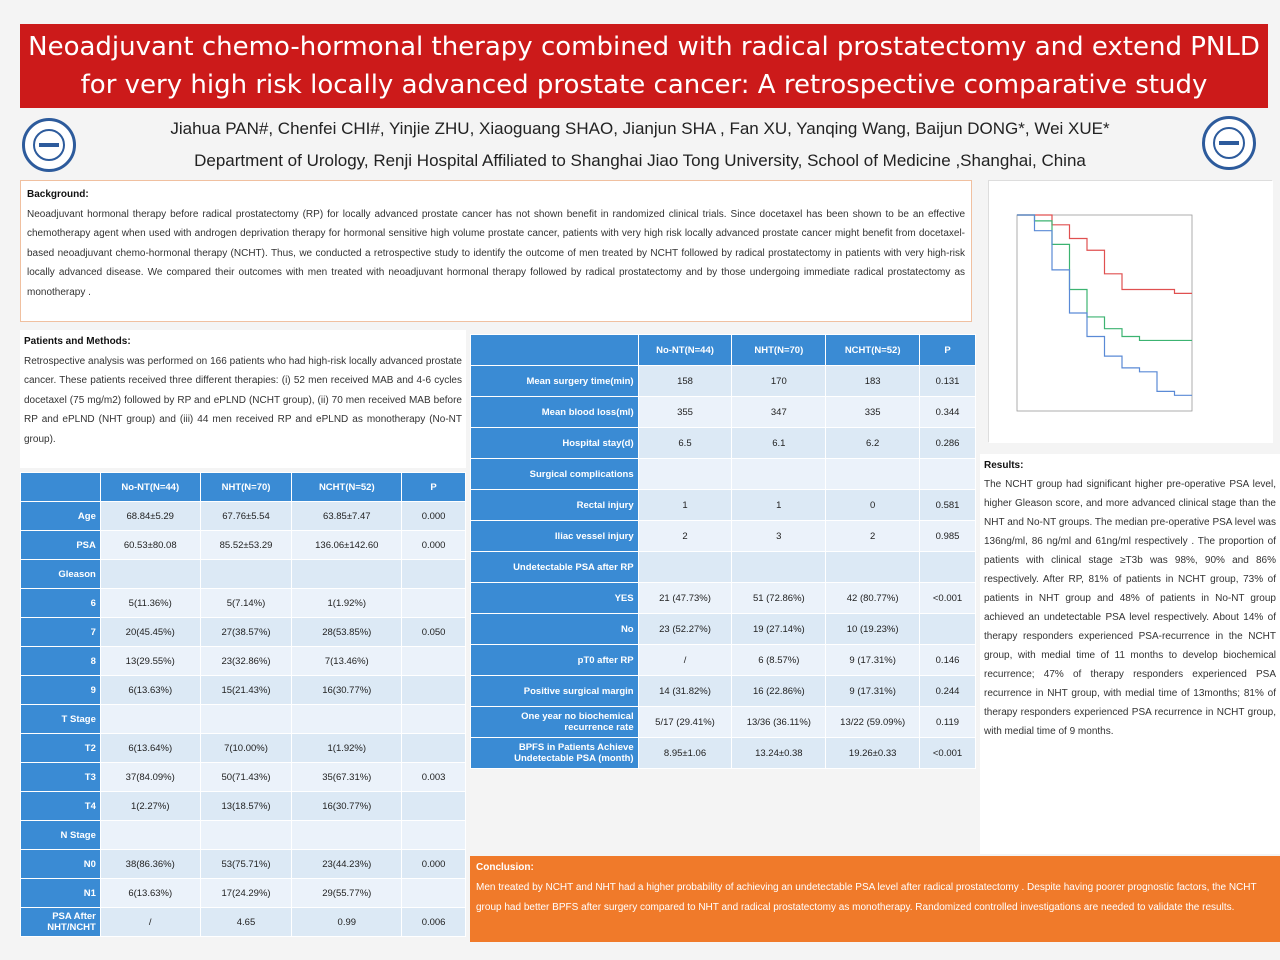 The height and width of the screenshot is (960, 1280). Describe the element at coordinates (779, 598) in the screenshot. I see `table-cell: 51 (72.86%)` at that location.